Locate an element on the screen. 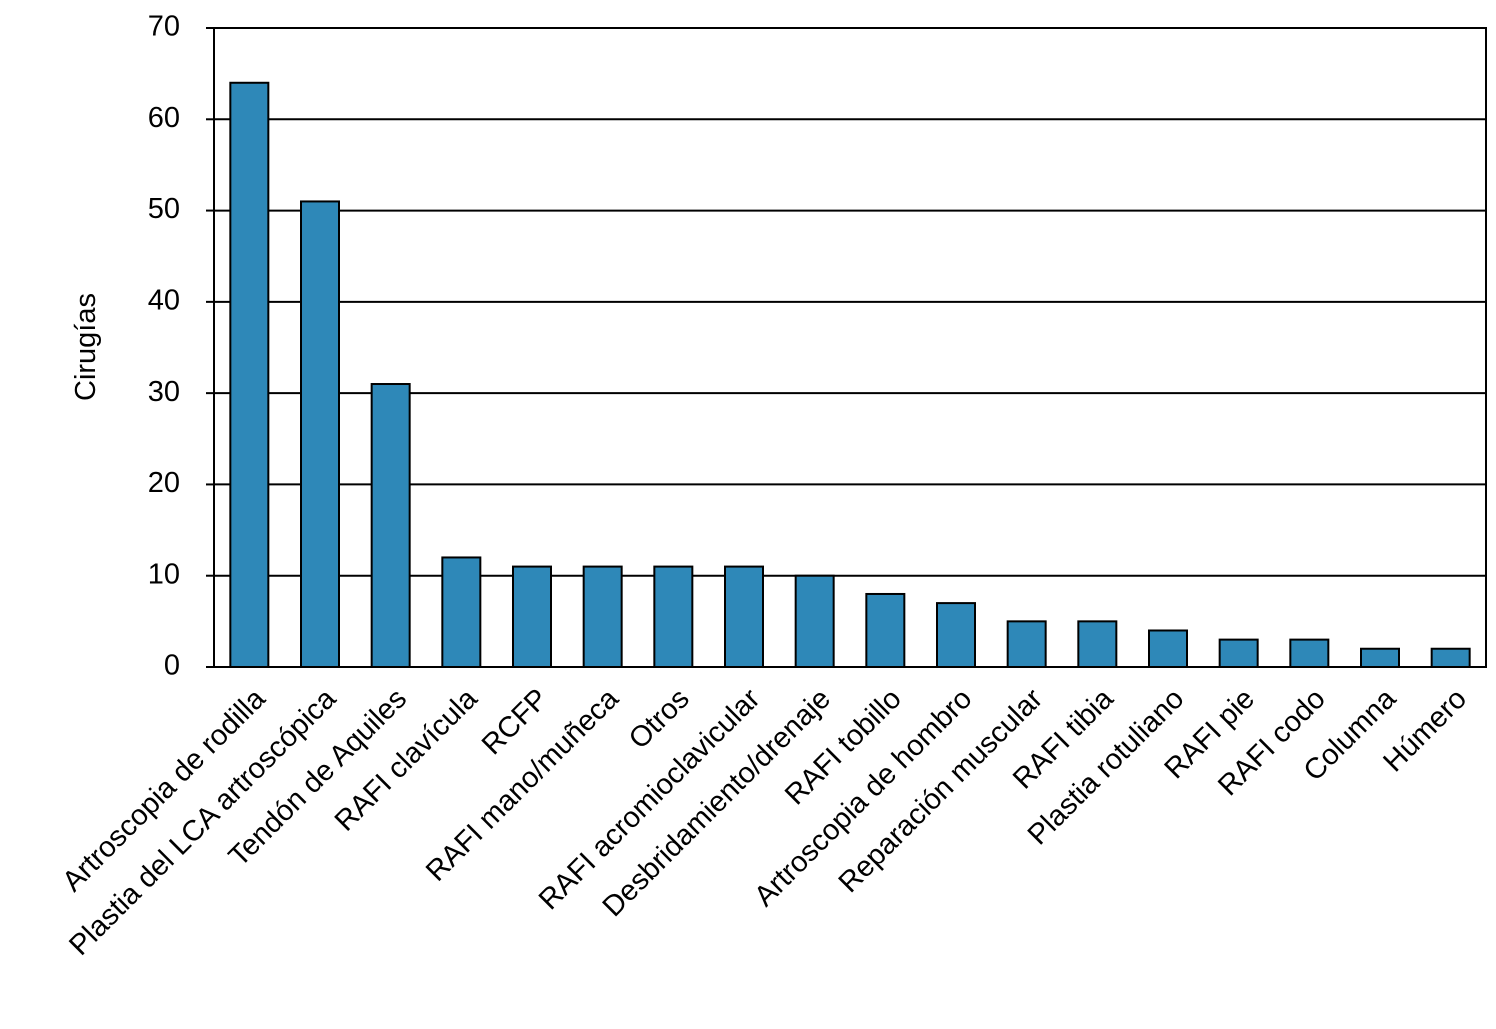 The width and height of the screenshot is (1496, 1029). x-tick-label: Plastia del LCA artroscópica is located at coordinates (203, 822).